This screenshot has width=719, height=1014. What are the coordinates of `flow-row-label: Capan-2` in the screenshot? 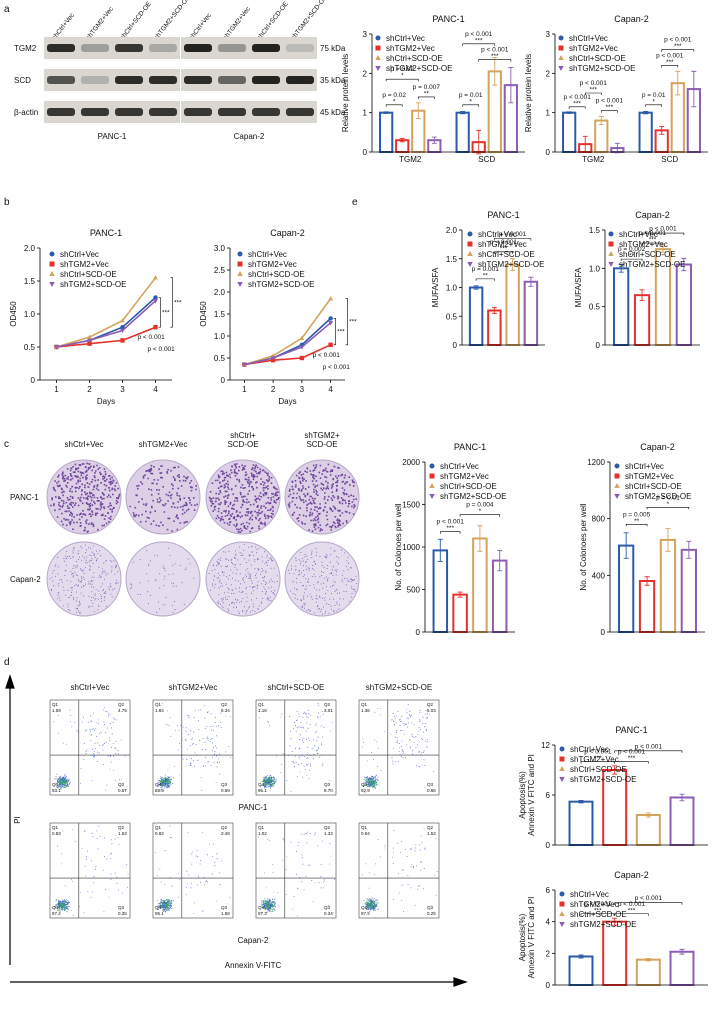 It's located at (253, 940).